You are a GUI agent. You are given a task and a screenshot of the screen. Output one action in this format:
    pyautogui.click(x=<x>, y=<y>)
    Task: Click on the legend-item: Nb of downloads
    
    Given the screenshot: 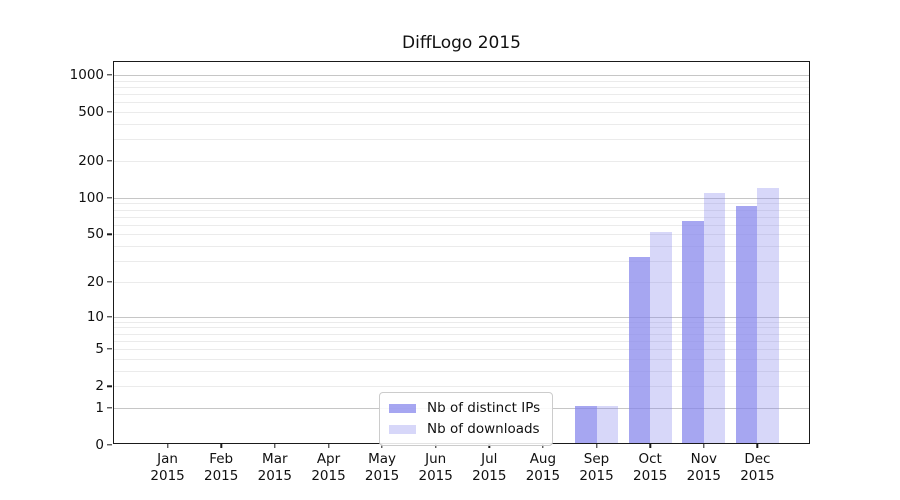 What is the action you would take?
    pyautogui.click(x=464, y=429)
    